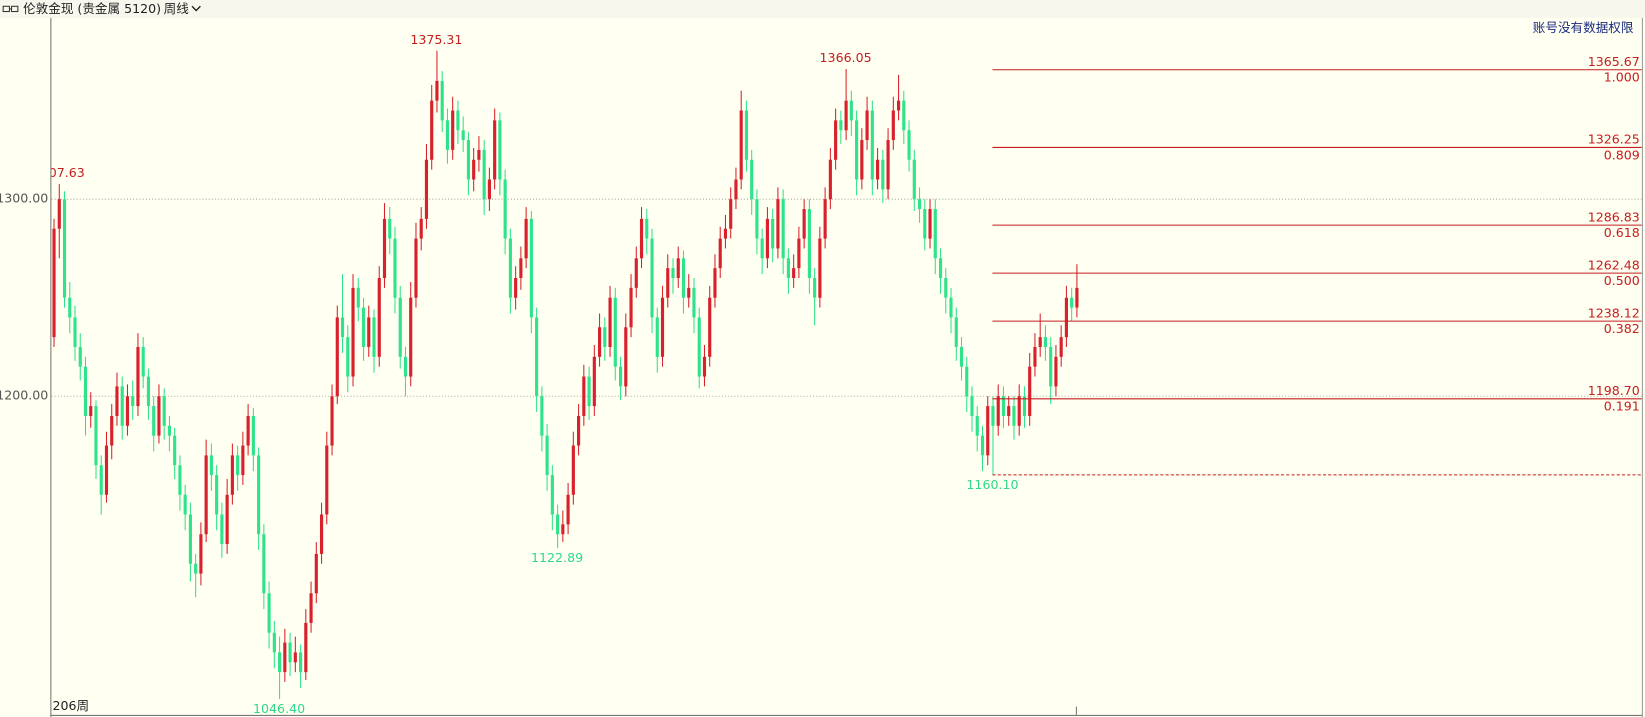 The image size is (1645, 717). Describe the element at coordinates (1614, 312) in the screenshot. I see `fib-price-label: 1238.12` at that location.